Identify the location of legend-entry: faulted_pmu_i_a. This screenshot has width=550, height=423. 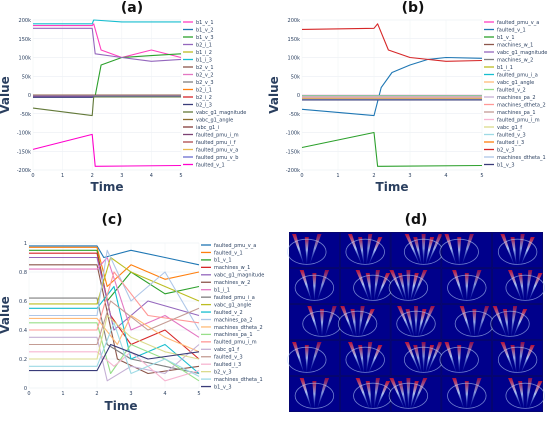
(517, 75).